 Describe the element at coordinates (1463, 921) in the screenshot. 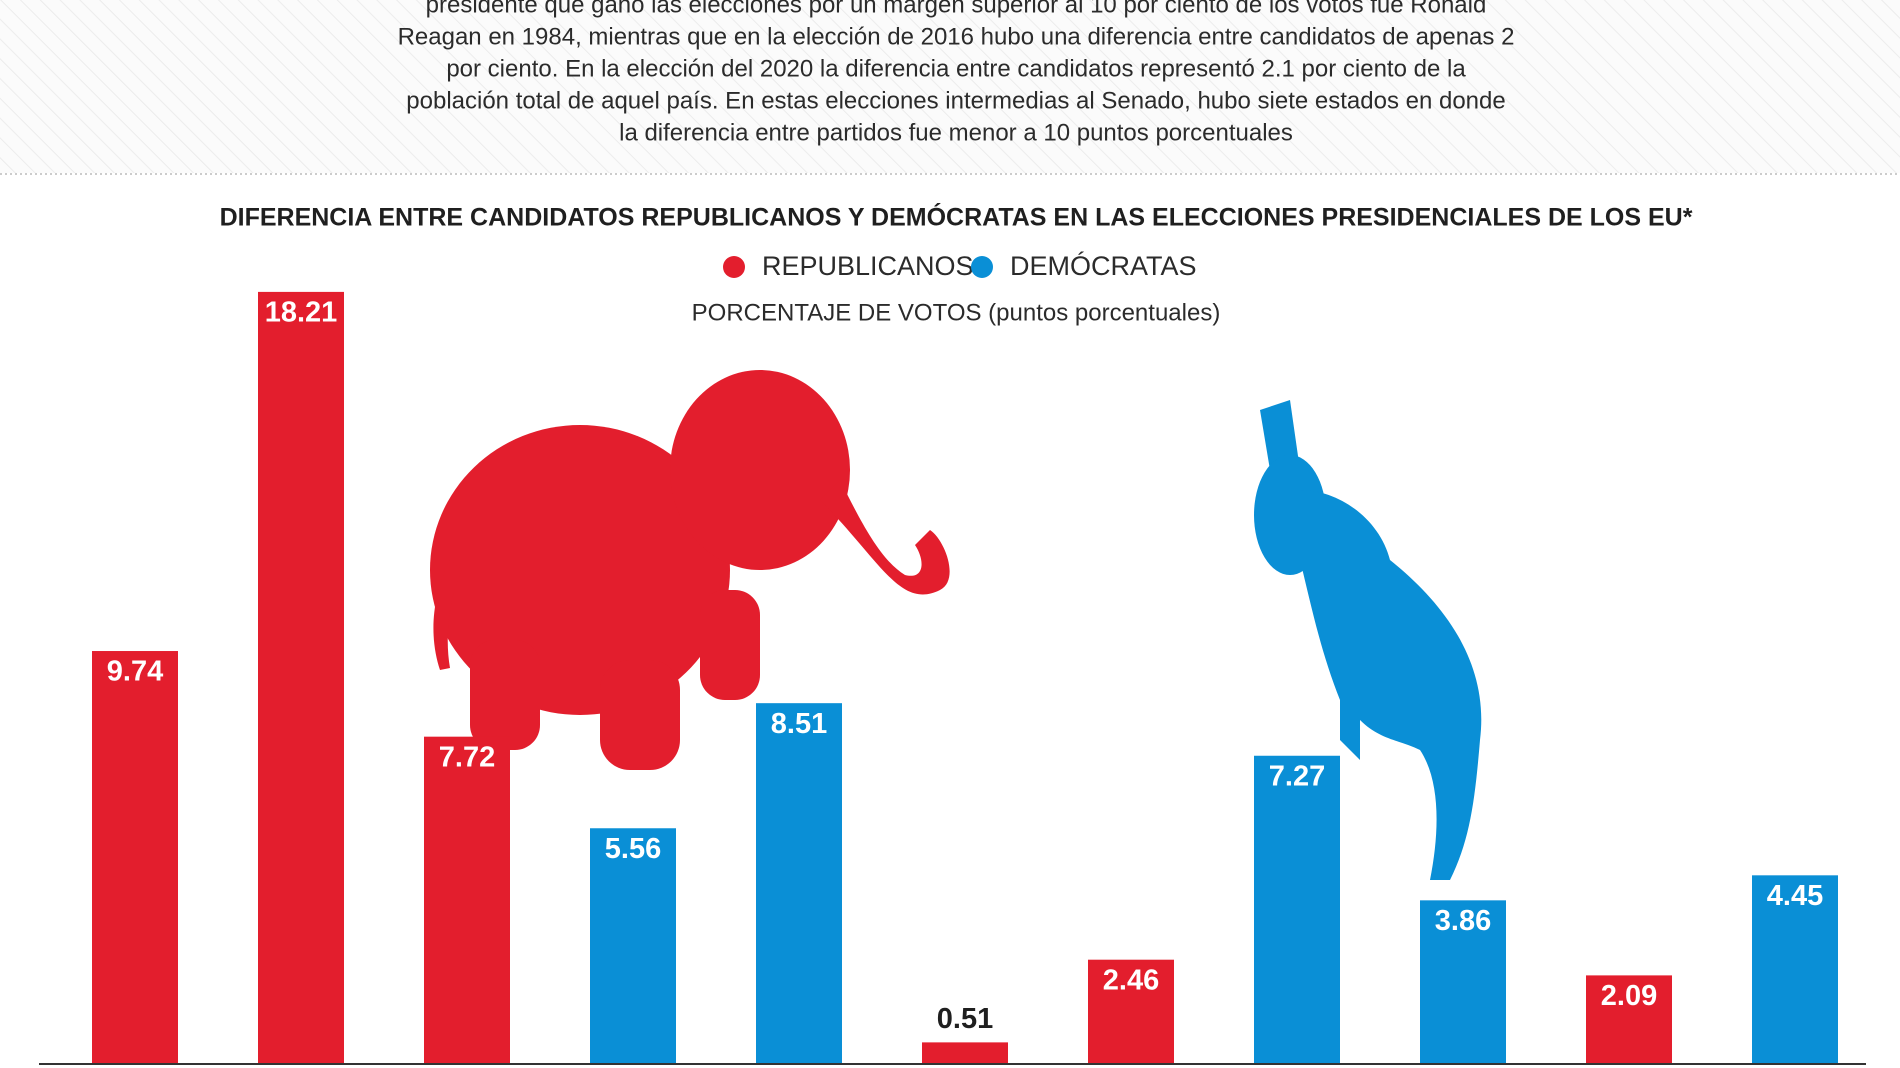

I see `value-label: 3.86` at that location.